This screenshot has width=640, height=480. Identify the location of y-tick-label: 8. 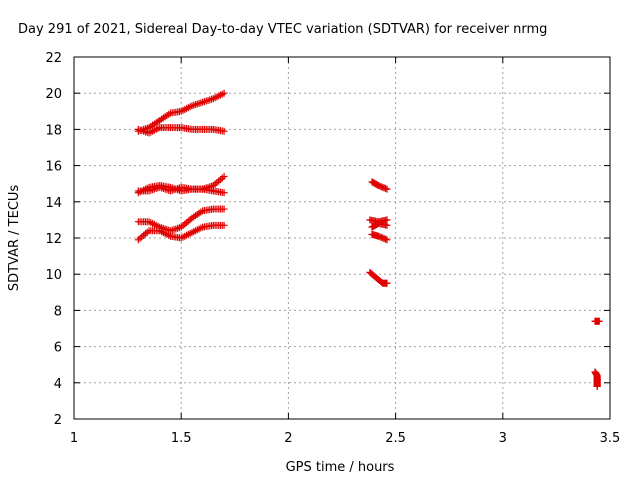
(58, 311).